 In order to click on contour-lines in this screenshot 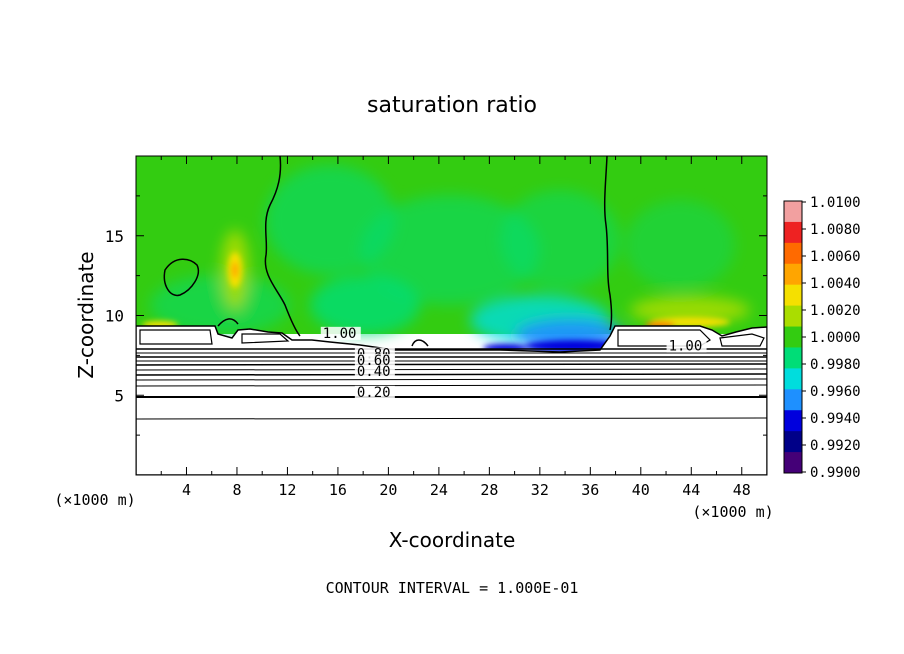, I will do `click(451, 384)`.